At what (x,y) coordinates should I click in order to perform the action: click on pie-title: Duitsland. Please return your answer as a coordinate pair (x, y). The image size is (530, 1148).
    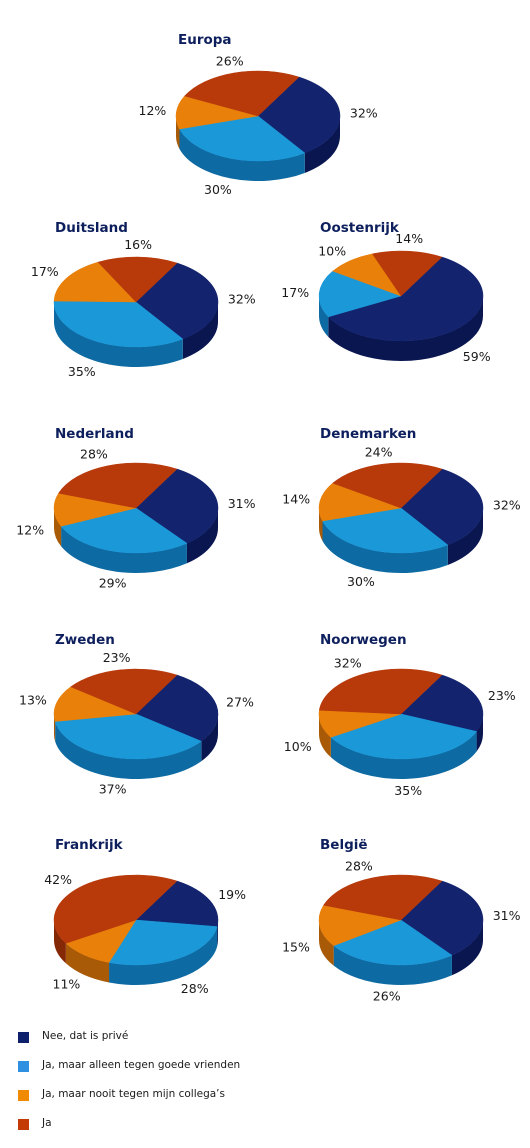
    Looking at the image, I should click on (91, 228).